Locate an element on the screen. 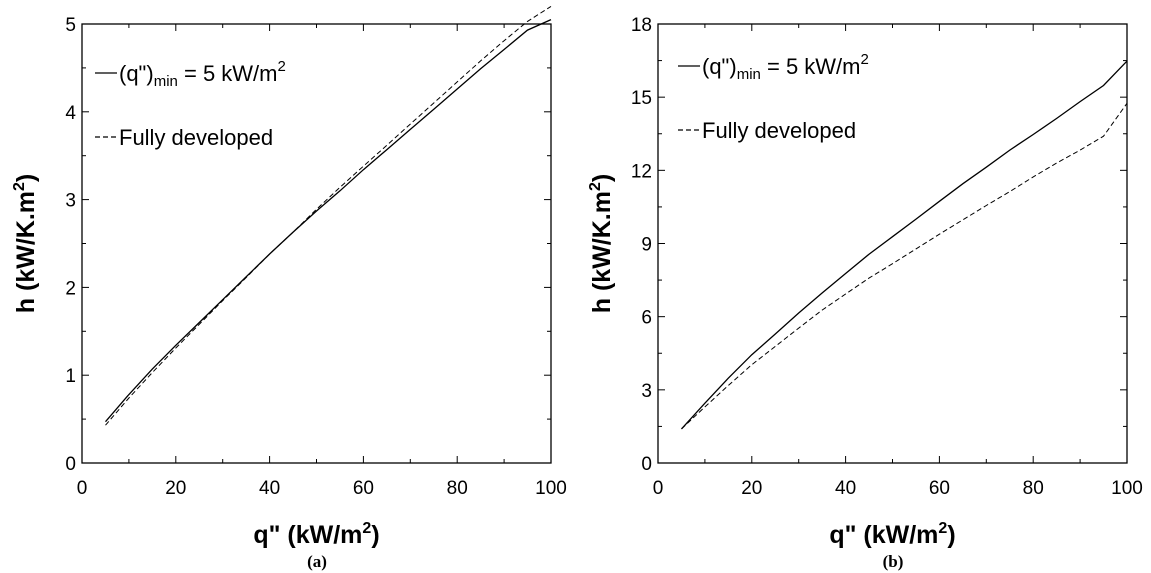 This screenshot has width=1151, height=573. y-tick-label: 12 is located at coordinates (641, 171).